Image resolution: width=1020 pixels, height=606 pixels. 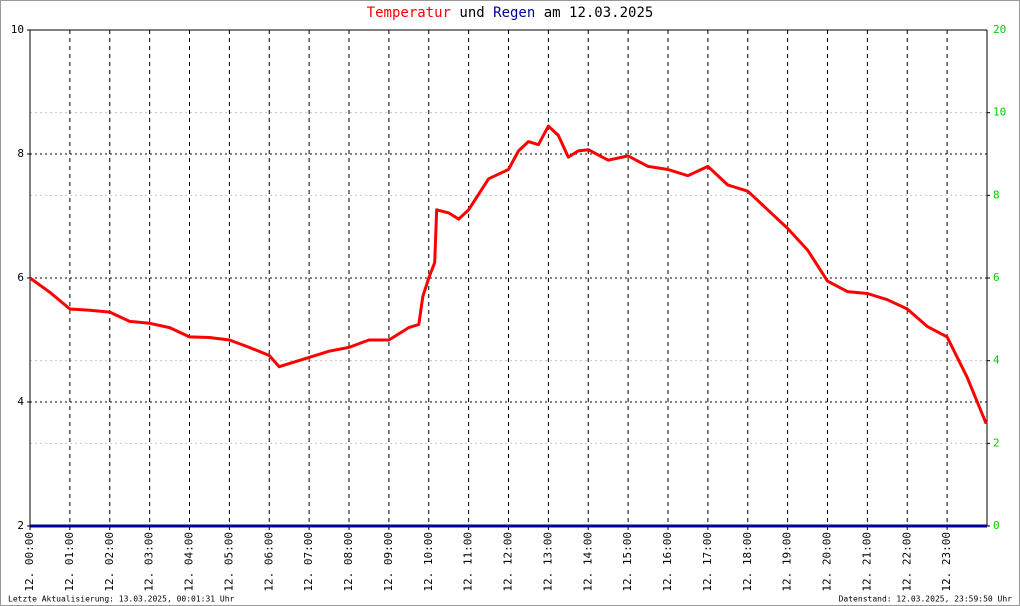 I want to click on y-tick-label: 10, so click(x=17, y=29).